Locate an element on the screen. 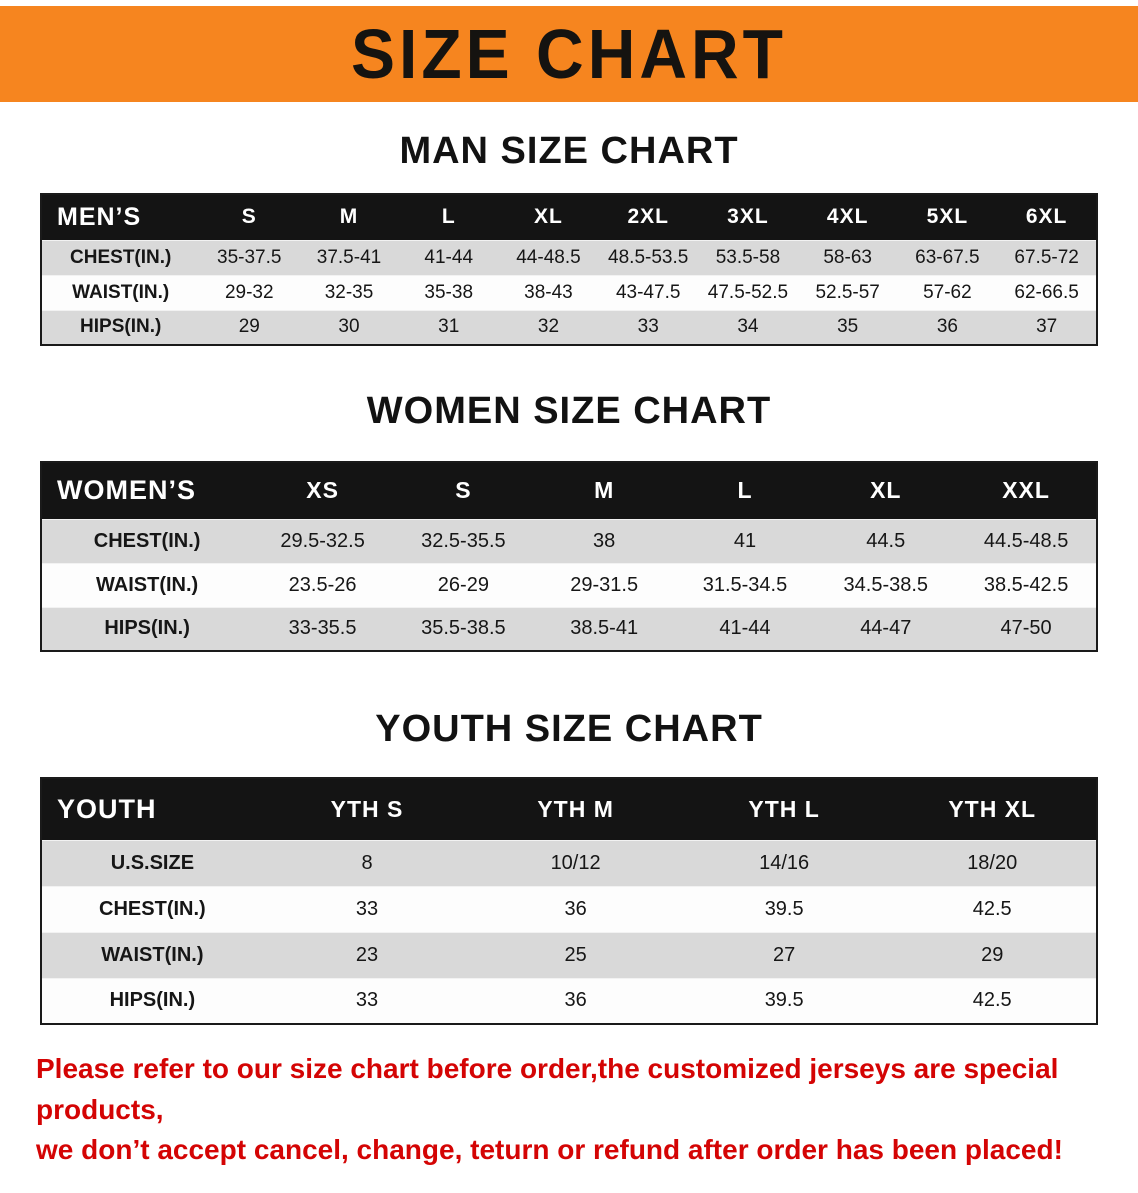 The image size is (1138, 1193). section-heading: MAN SIZE CHART is located at coordinates (569, 151).